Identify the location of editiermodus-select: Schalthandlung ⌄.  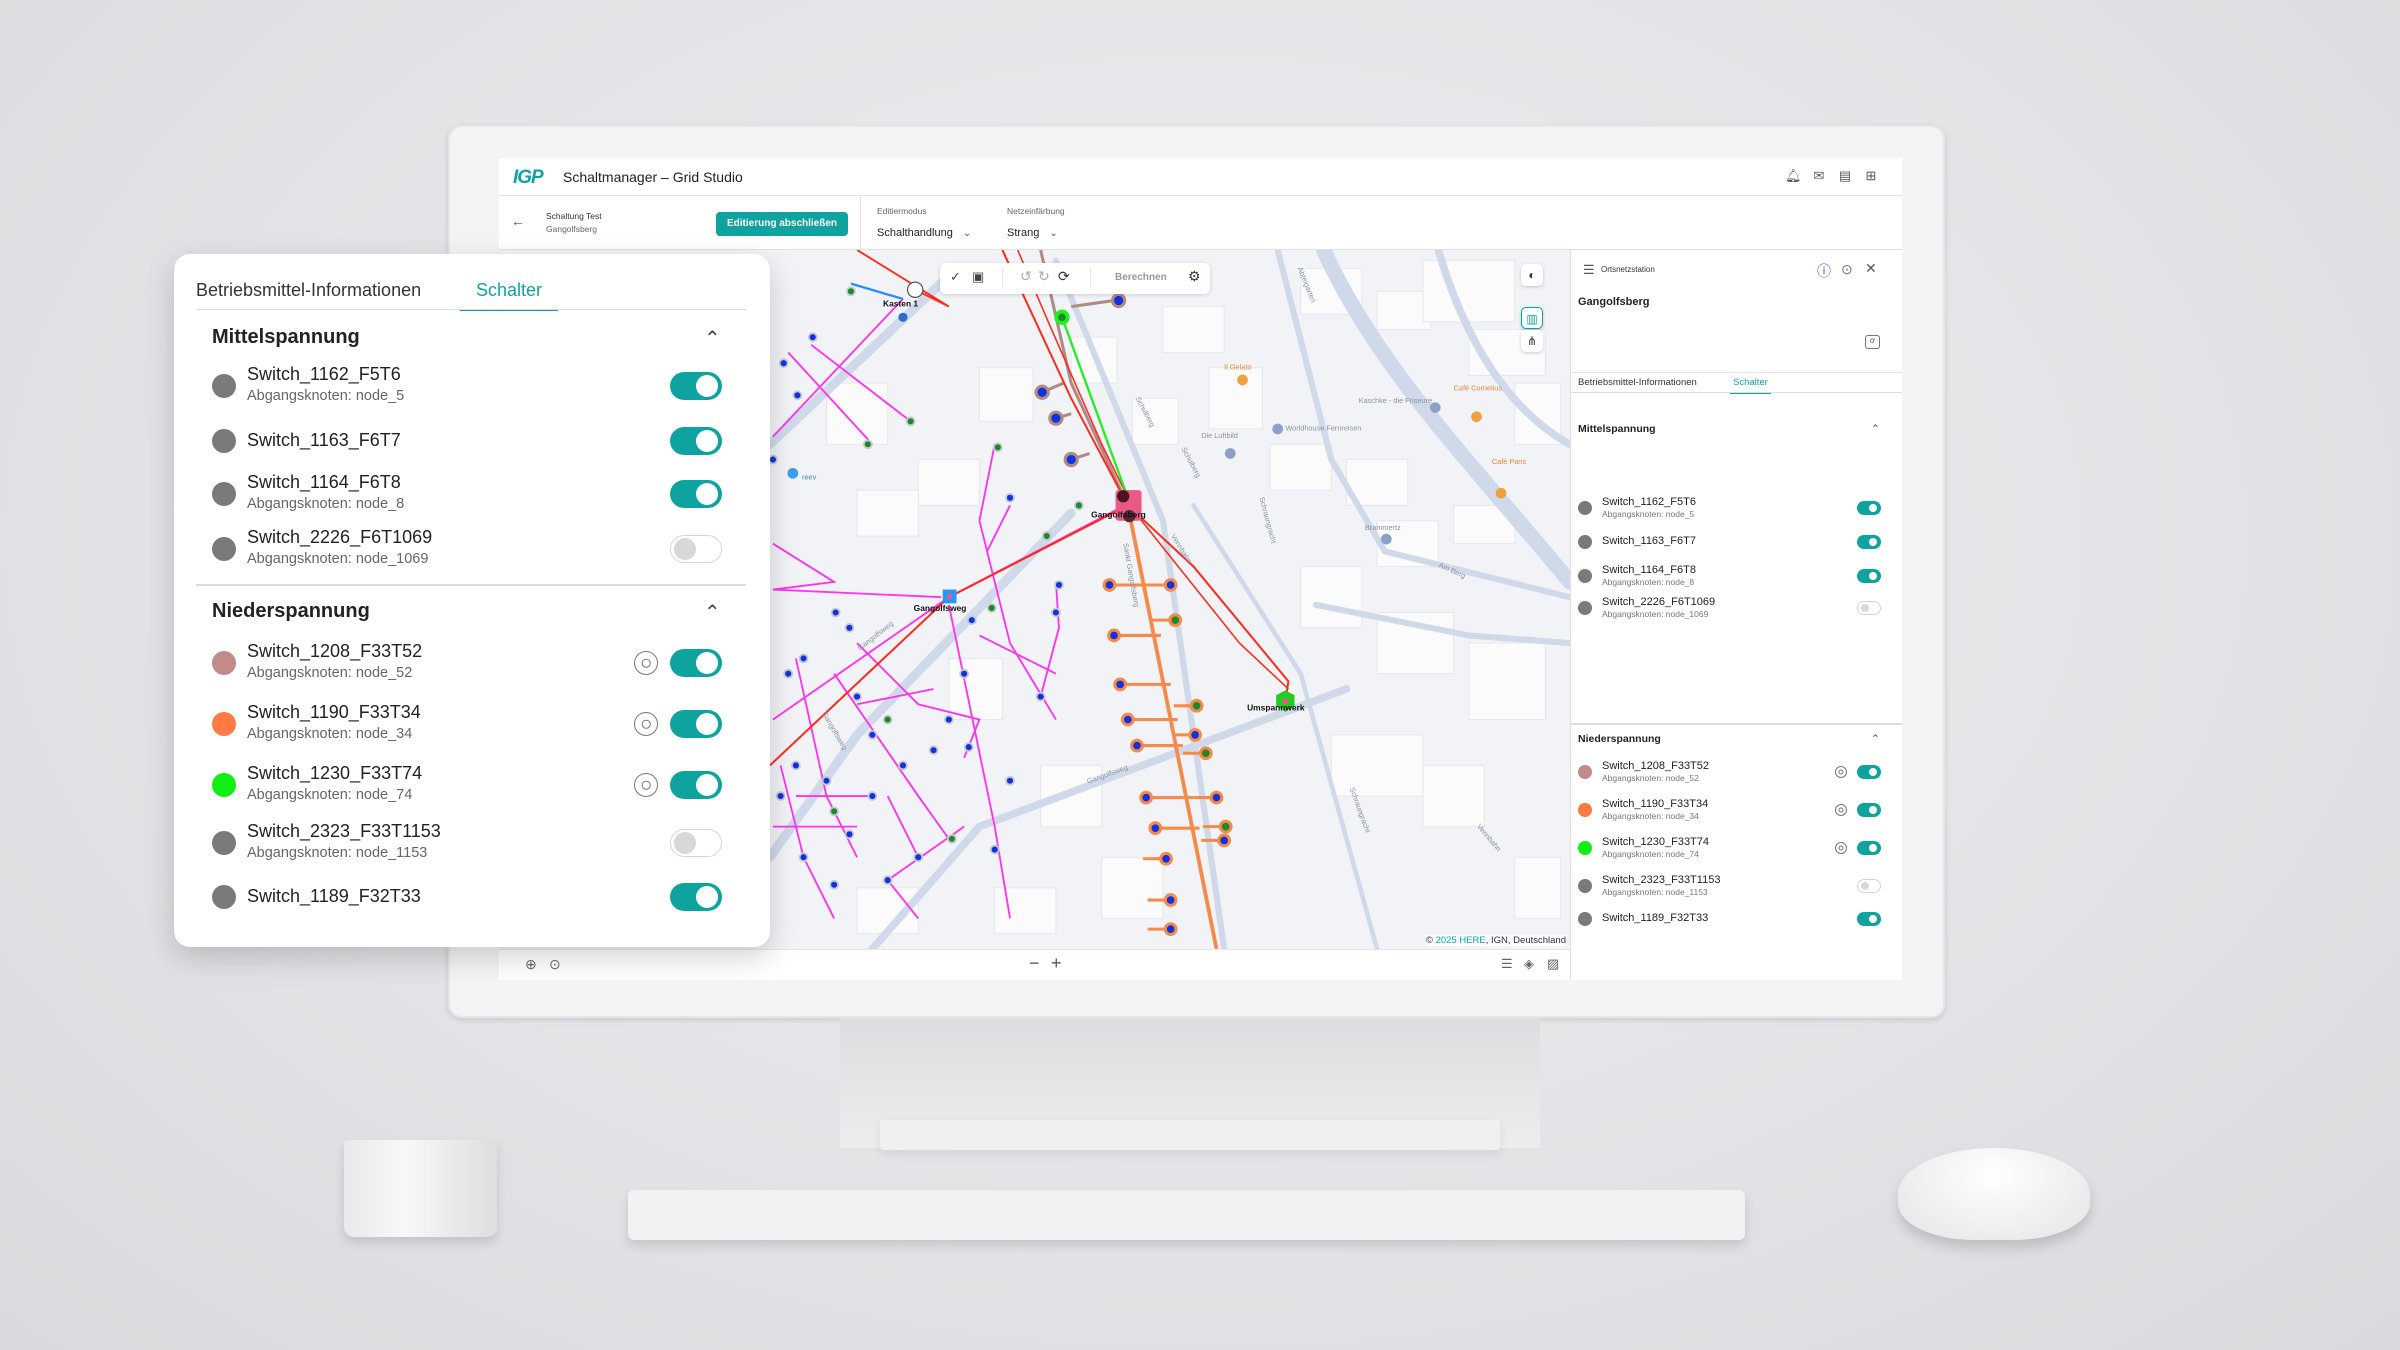
(924, 232).